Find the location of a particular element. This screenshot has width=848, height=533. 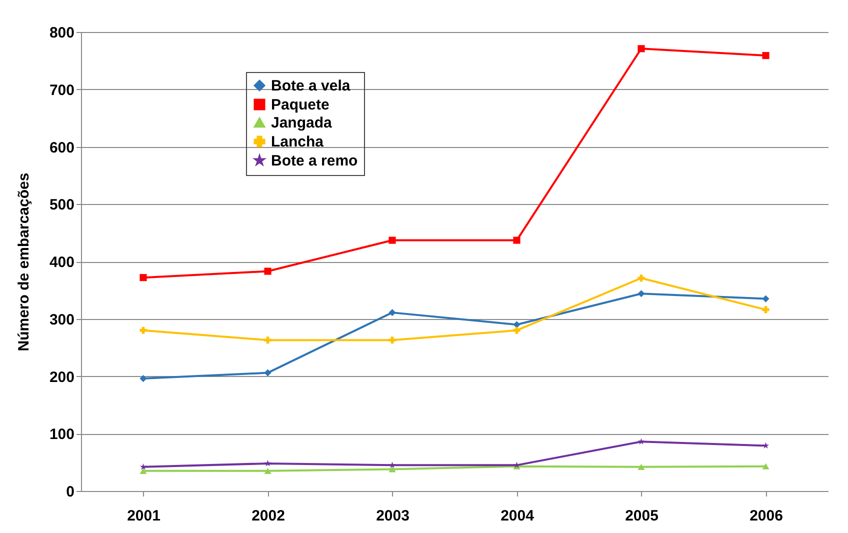

y-tick-label: 300 is located at coordinates (61, 319).